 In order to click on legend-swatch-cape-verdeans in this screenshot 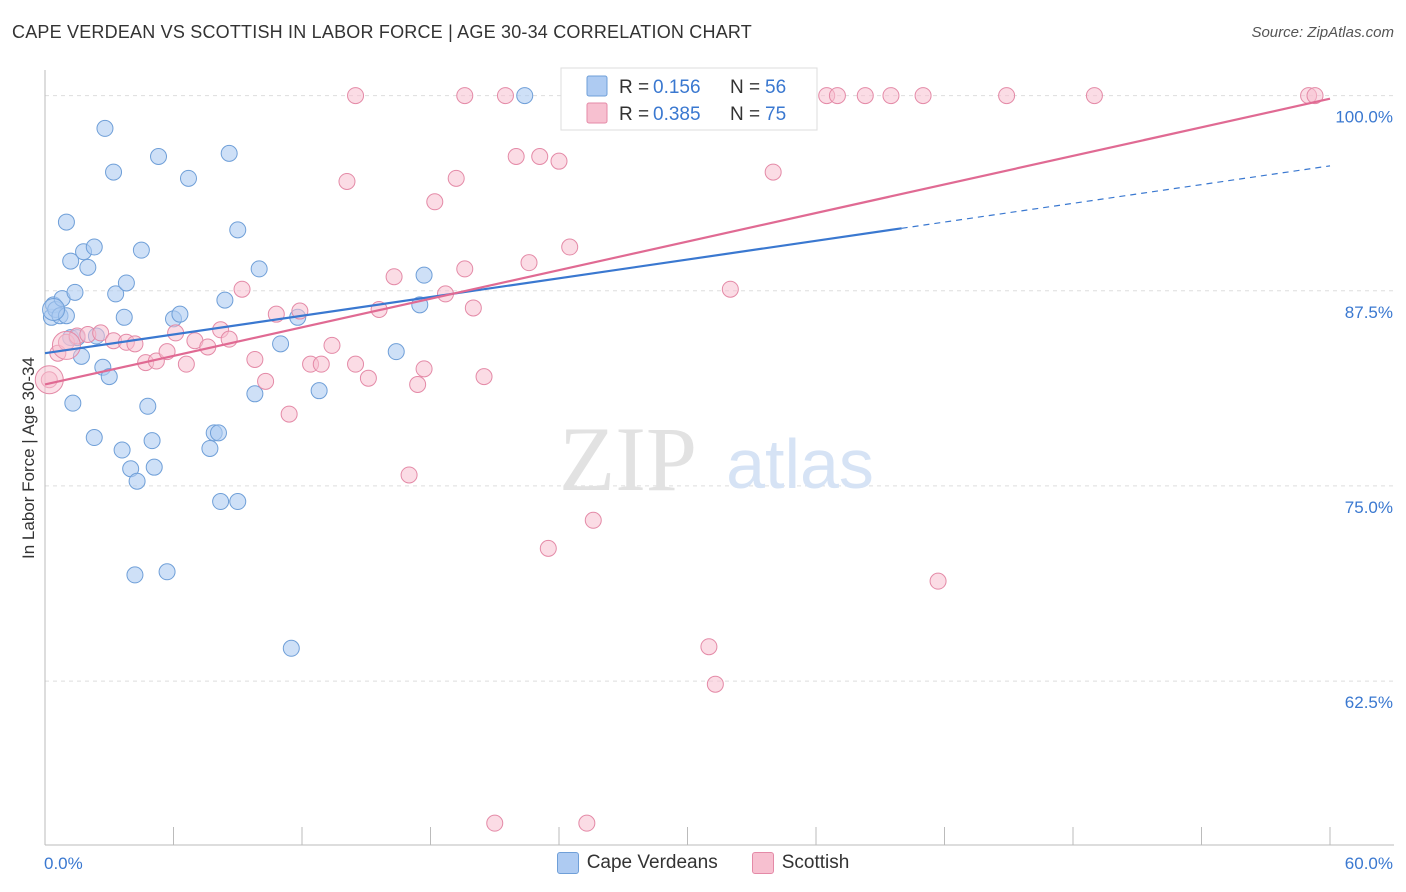, I will do `click(567, 863)`.